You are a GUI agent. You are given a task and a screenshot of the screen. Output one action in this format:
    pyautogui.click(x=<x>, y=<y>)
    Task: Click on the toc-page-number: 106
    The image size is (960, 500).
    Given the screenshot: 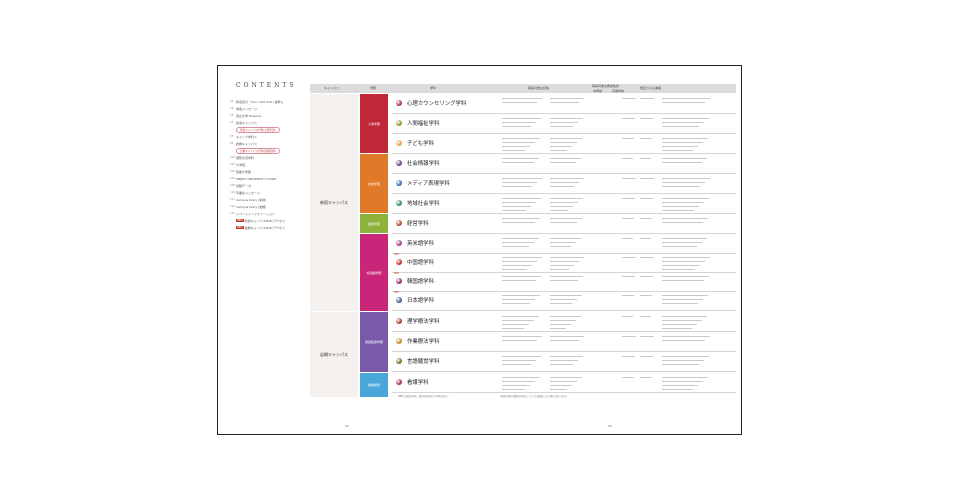 What is the action you would take?
    pyautogui.click(x=232, y=171)
    